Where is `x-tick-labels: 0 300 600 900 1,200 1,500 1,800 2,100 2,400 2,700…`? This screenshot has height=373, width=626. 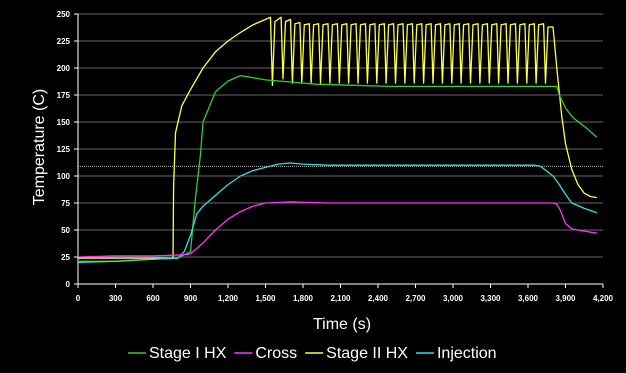 x-tick-labels: 0 300 600 900 1,200 1,500 1,800 2,100 2,400 2,700… is located at coordinates (345, 298).